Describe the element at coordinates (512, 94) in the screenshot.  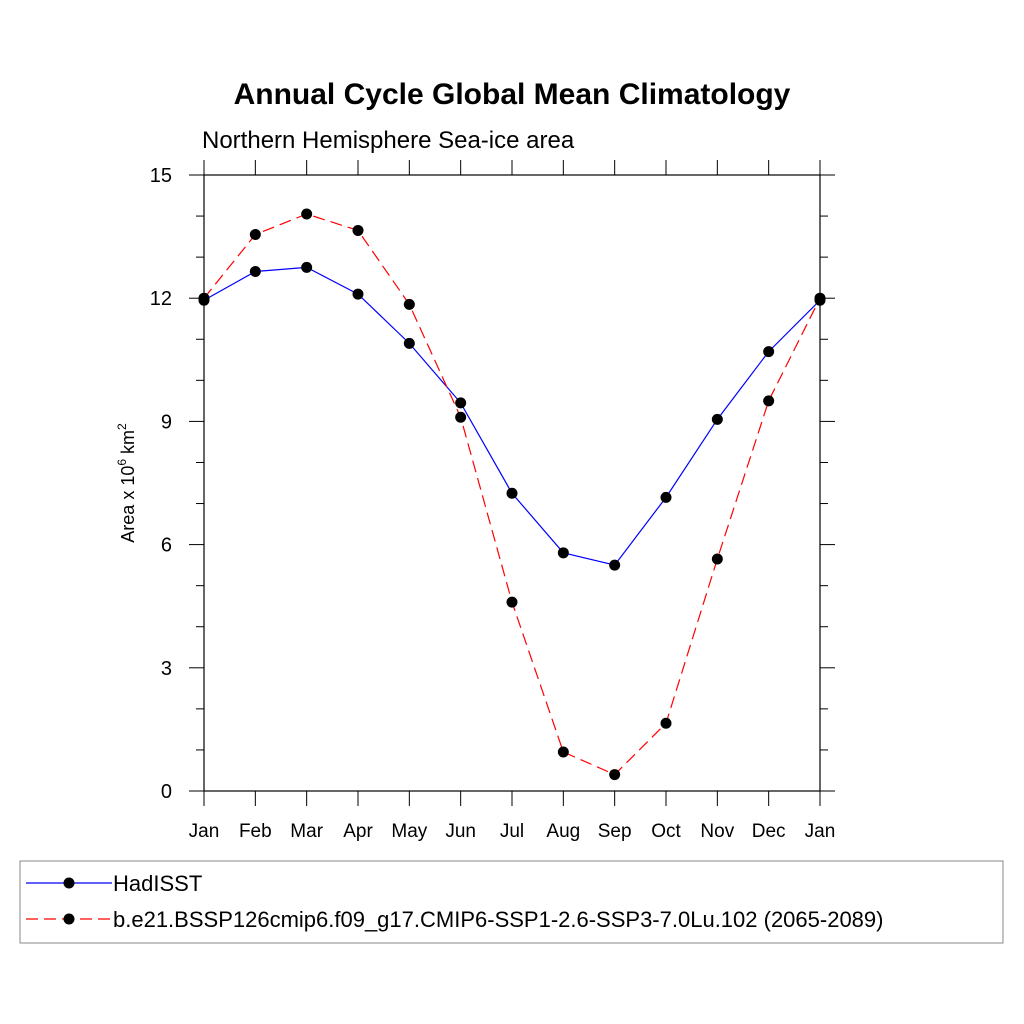
I see `chart-title: Annual Cycle Global Mean Climatology` at that location.